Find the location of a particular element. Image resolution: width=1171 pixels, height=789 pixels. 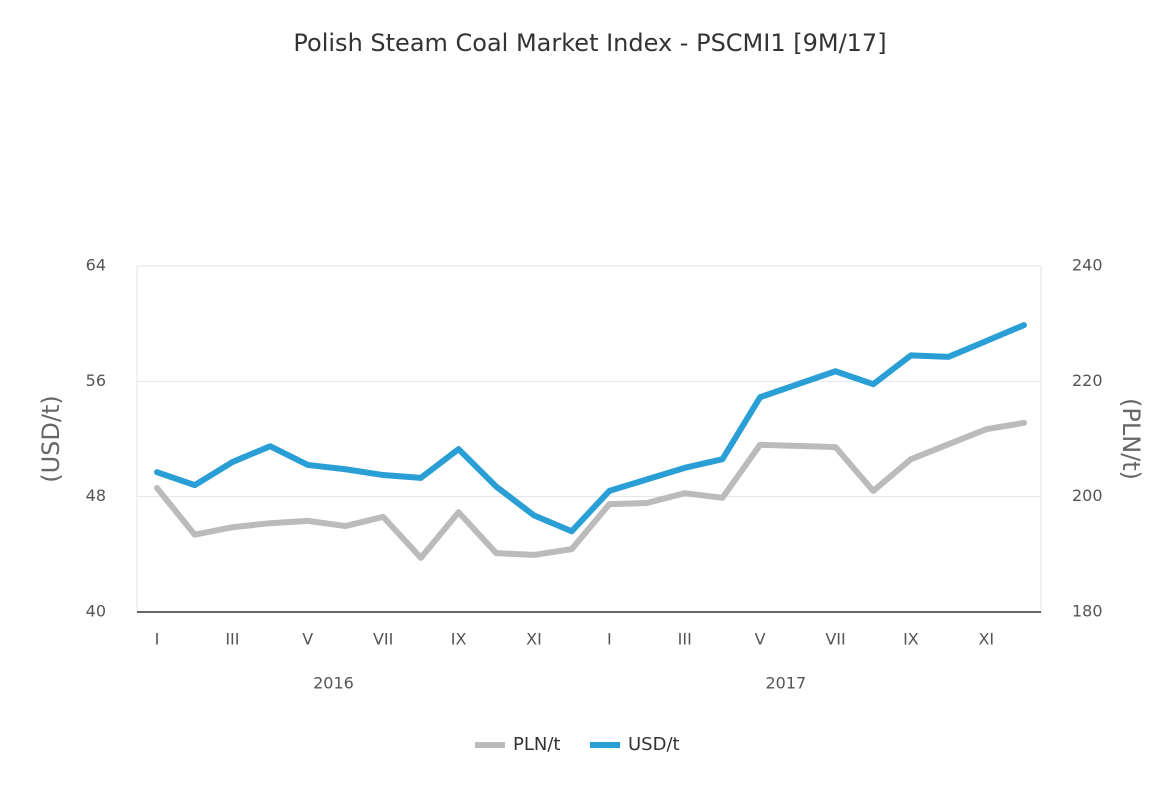

y2-tick-label: 180 is located at coordinates (1087, 611).